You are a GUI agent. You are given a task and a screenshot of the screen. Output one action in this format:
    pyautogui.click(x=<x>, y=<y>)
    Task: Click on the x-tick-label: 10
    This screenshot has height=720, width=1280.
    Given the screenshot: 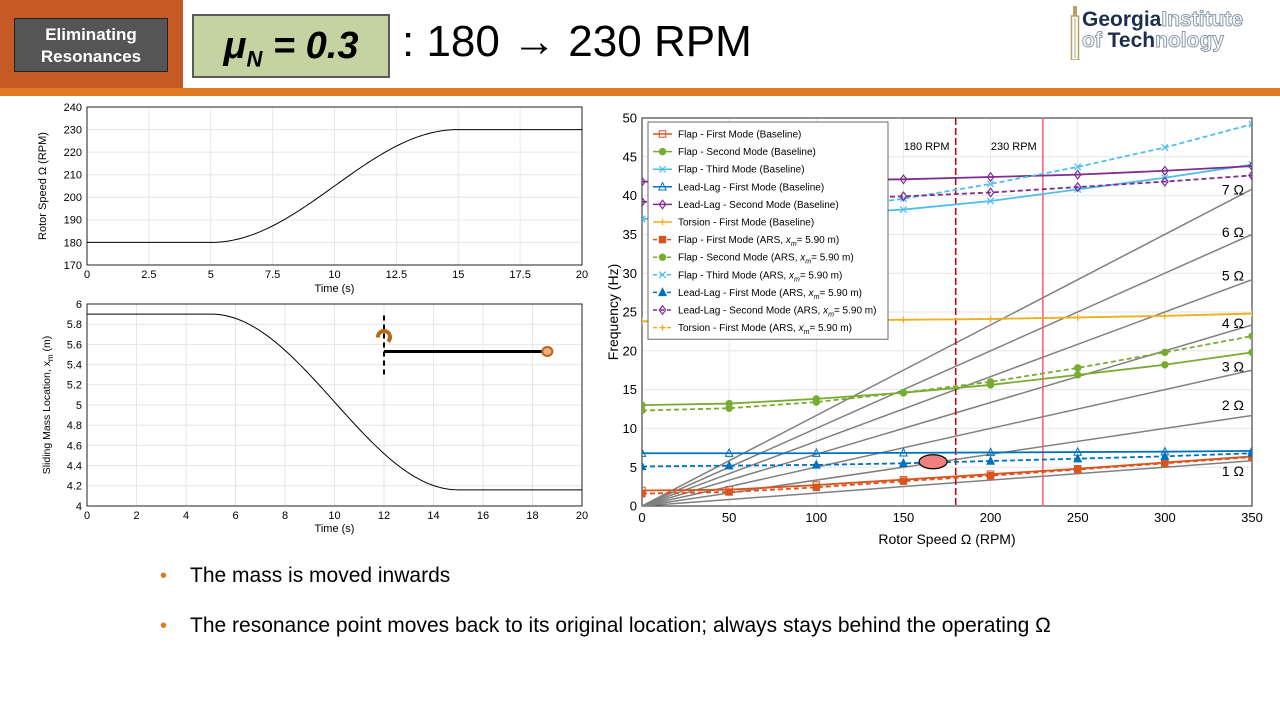 What is the action you would take?
    pyautogui.click(x=334, y=516)
    